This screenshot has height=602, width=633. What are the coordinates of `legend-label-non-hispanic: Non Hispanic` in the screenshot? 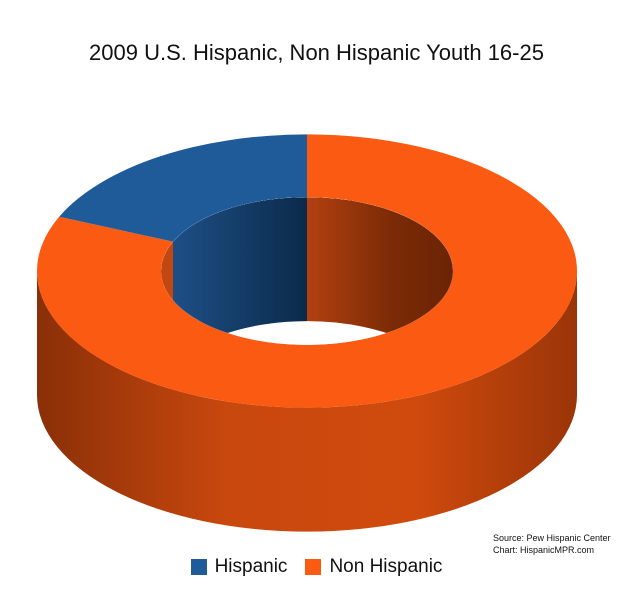 It's located at (386, 566).